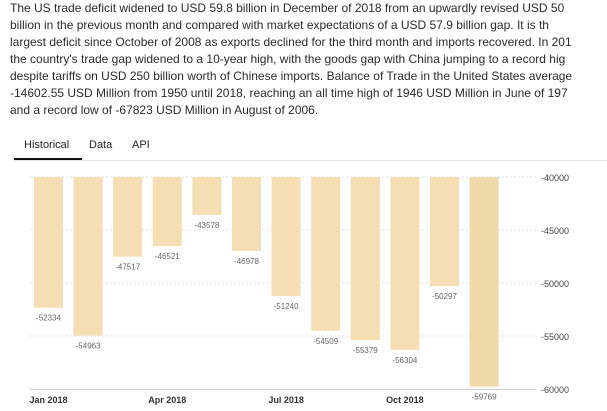 The width and height of the screenshot is (607, 411). Describe the element at coordinates (48, 159) in the screenshot. I see `active-tab-indicator` at that location.